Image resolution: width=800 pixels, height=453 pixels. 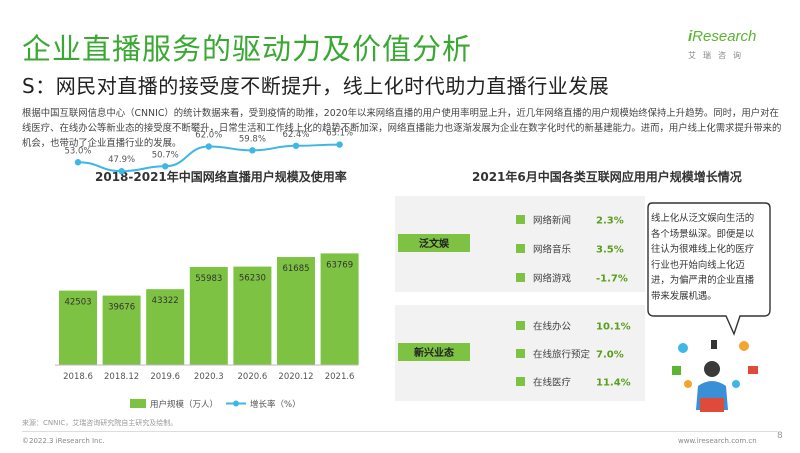 What do you see at coordinates (208, 136) in the screenshot?
I see `rate-value-label-3: 62.0%` at bounding box center [208, 136].